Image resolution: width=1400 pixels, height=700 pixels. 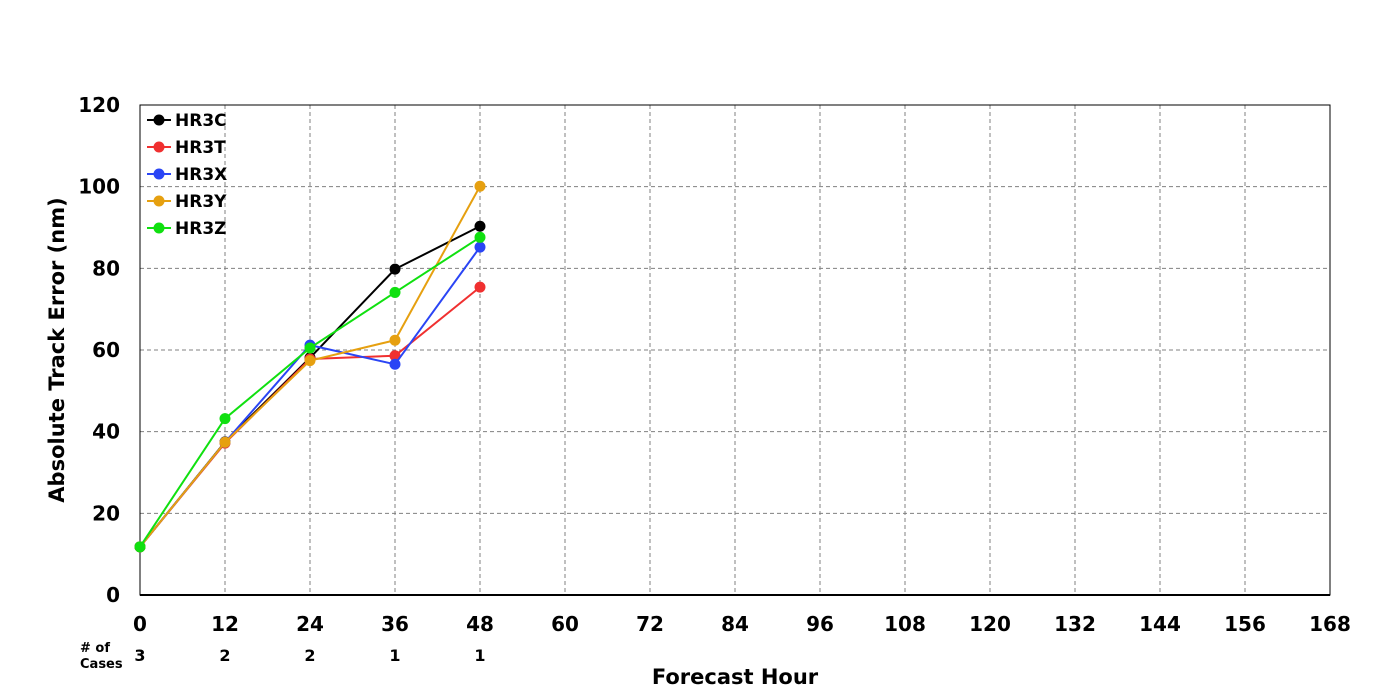 What do you see at coordinates (99, 187) in the screenshot?
I see `y-tick-label: 100` at bounding box center [99, 187].